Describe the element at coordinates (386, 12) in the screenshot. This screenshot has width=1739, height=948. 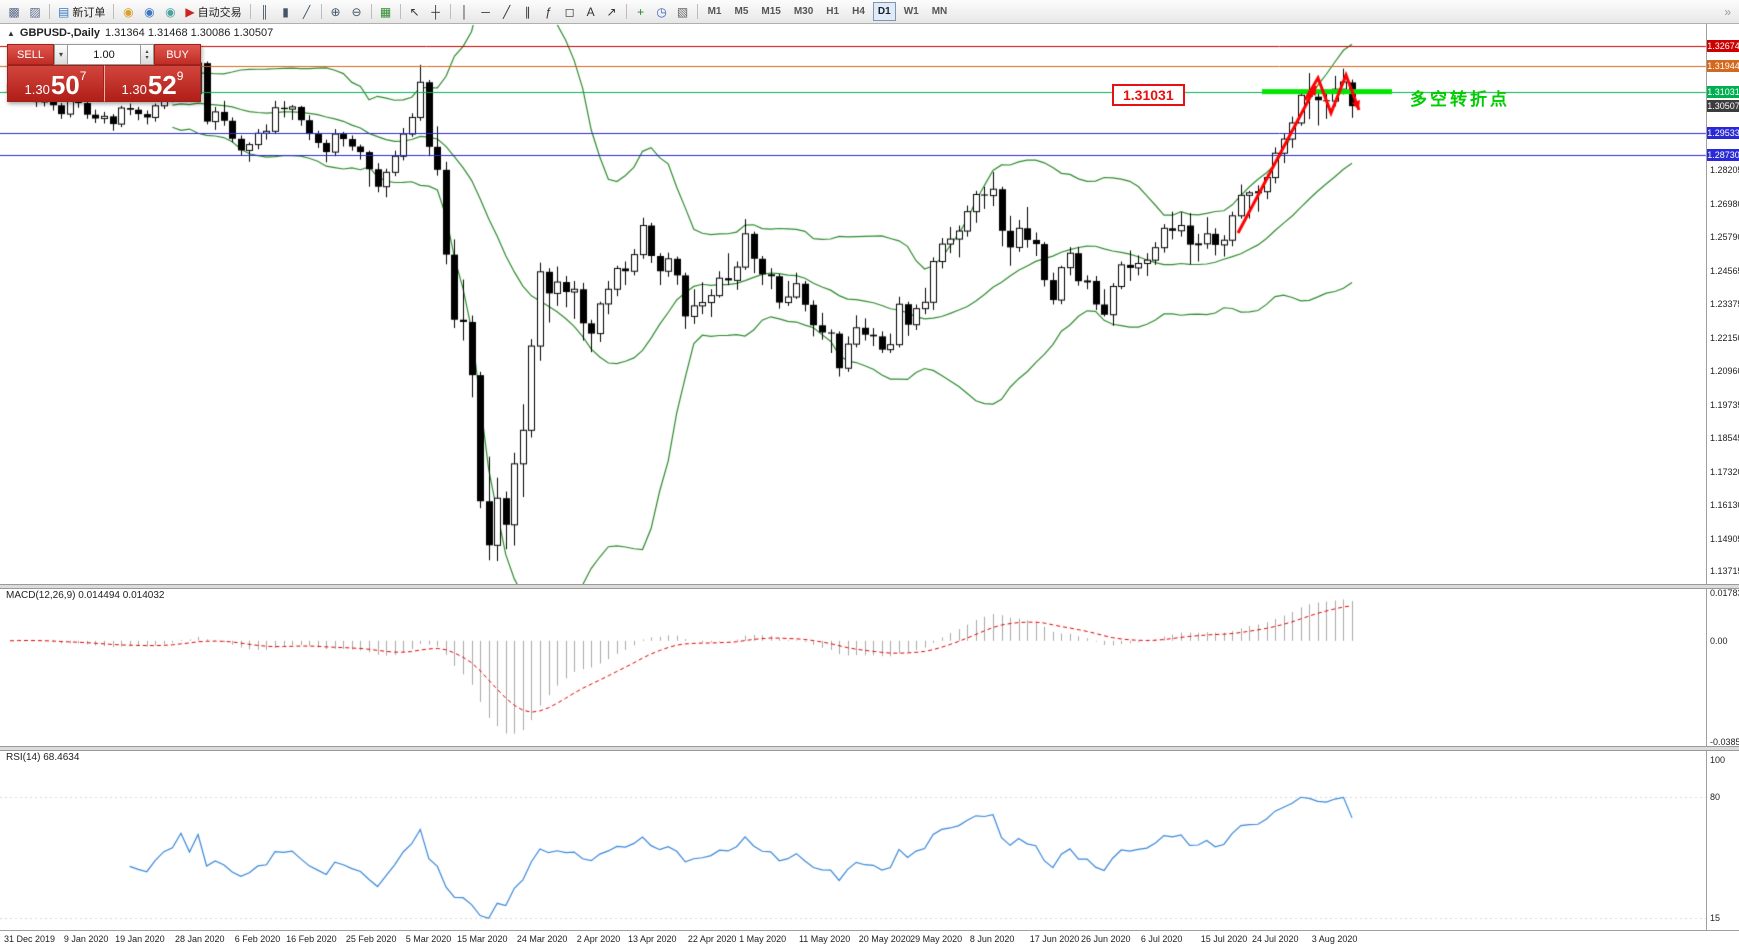
I see `tile-windows-icon: ▦` at that location.